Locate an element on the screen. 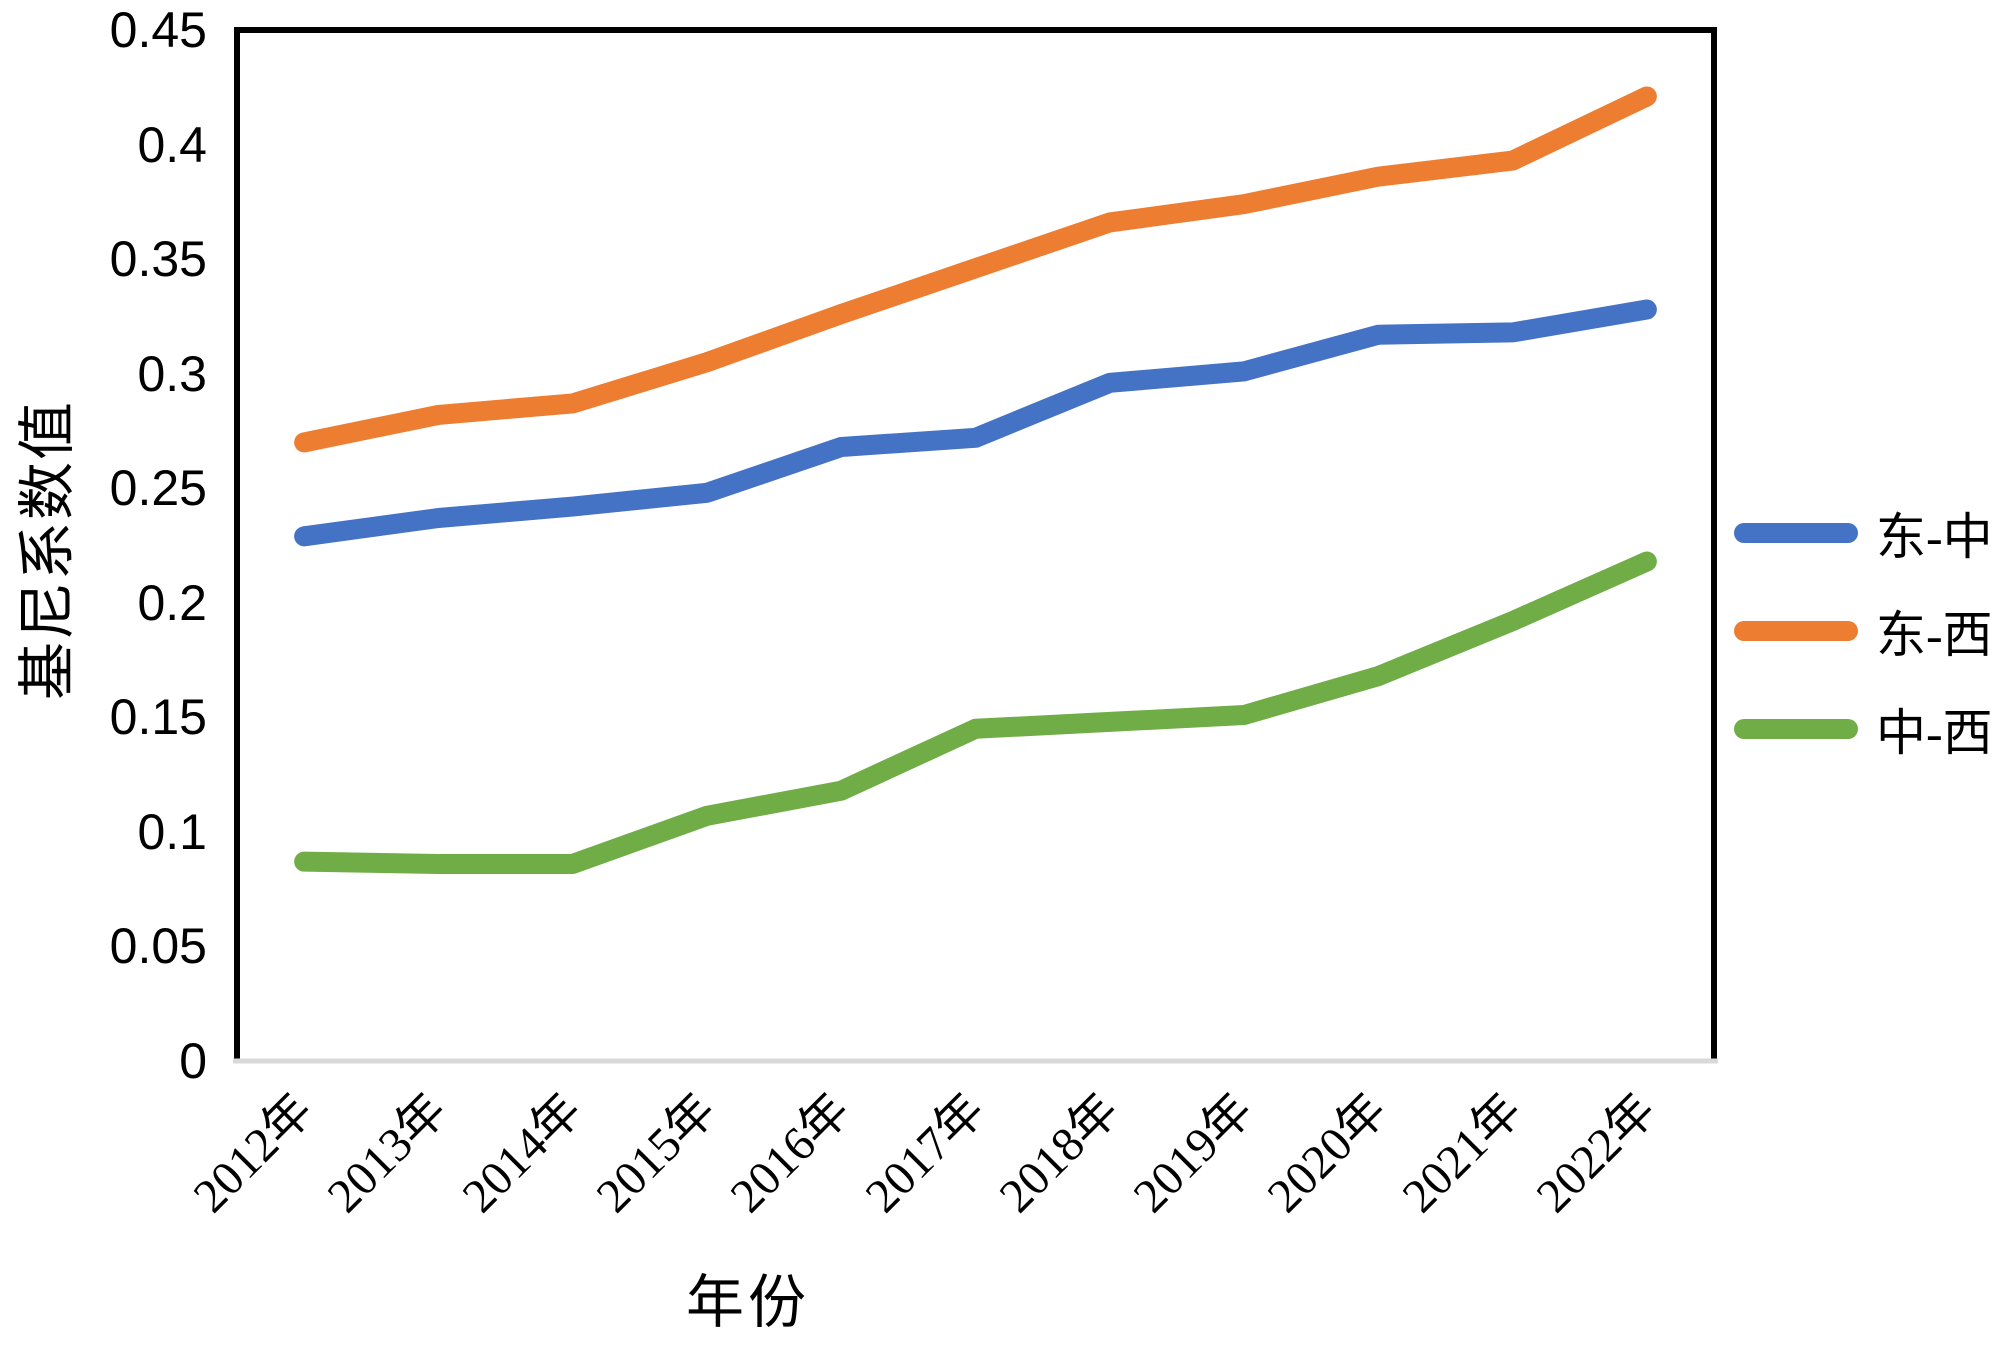 This screenshot has width=2000, height=1348. y-axis-tick-label: 0.4 is located at coordinates (172, 144).